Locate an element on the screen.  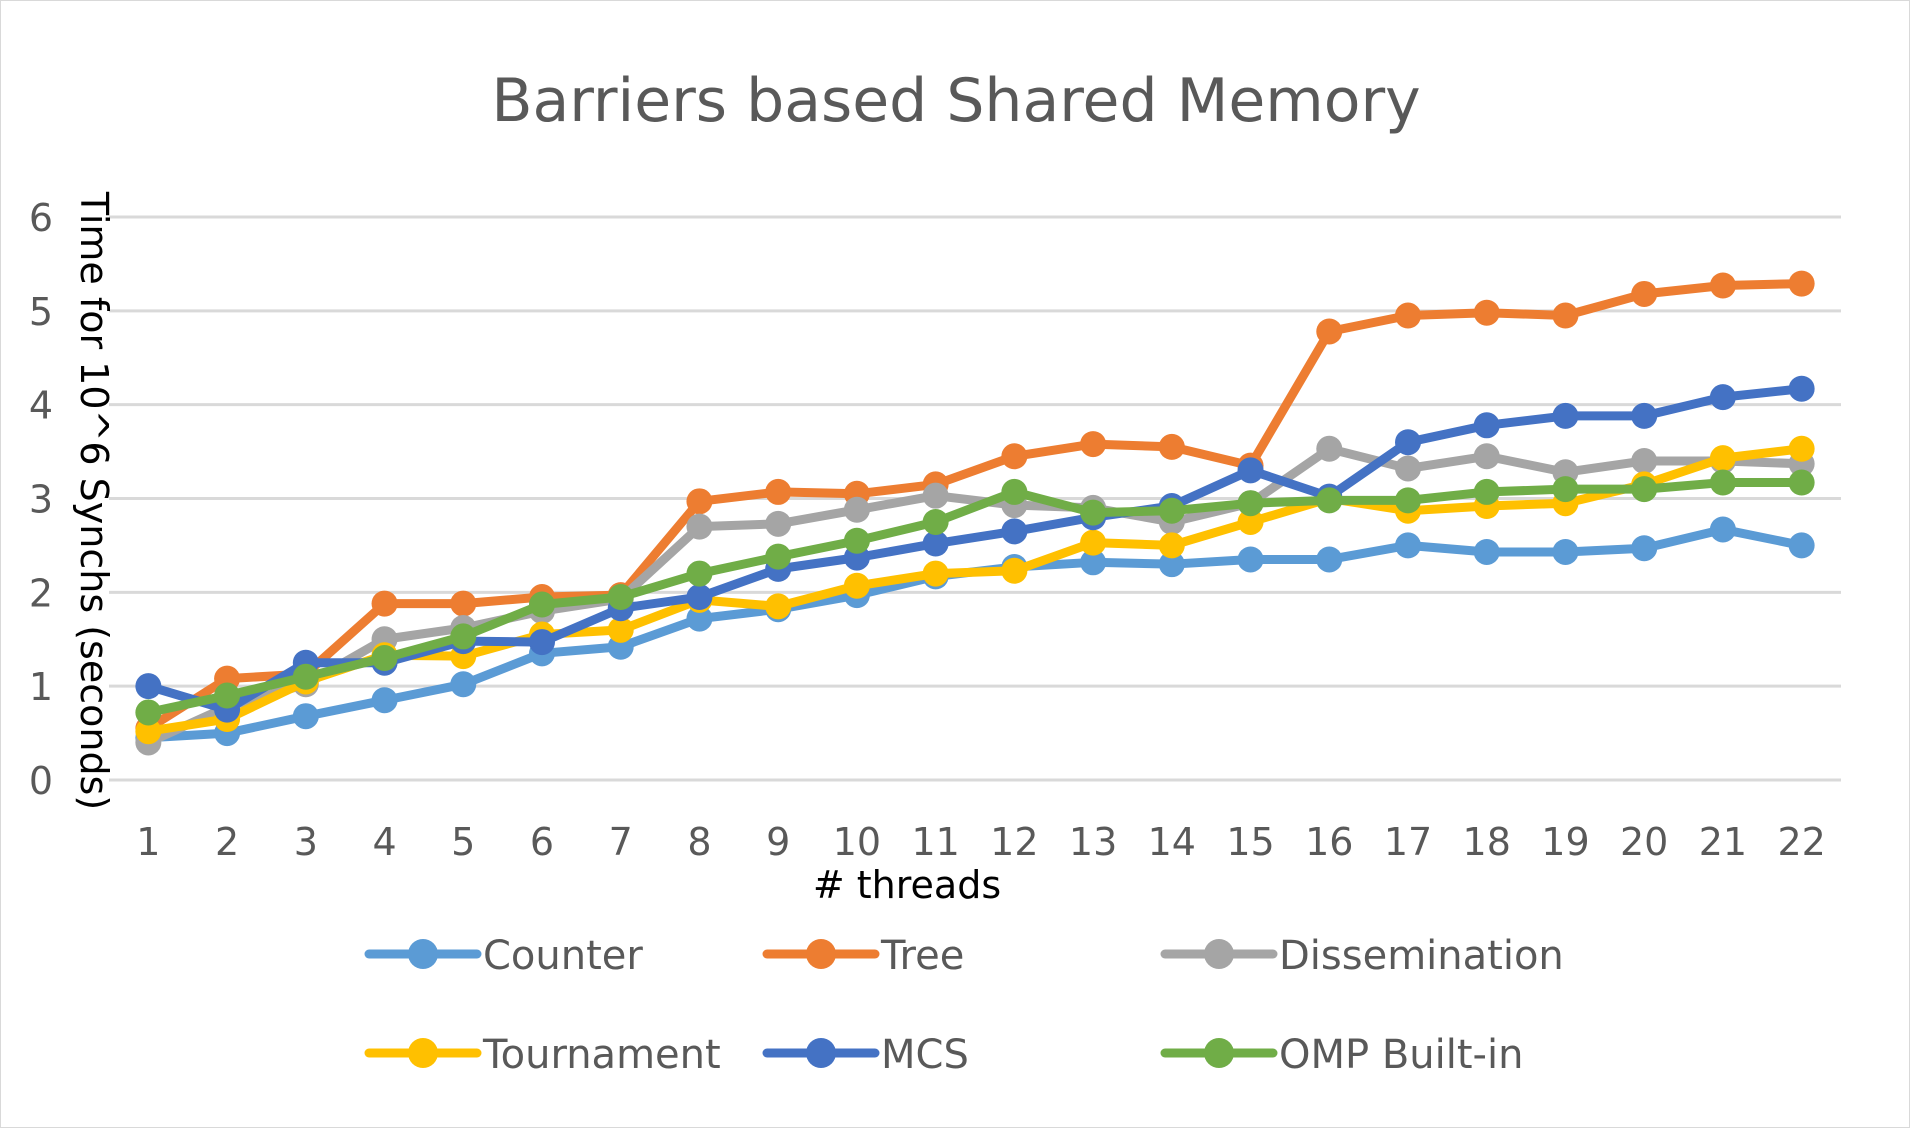
legend-item: Tournament is located at coordinates (542, 1055).